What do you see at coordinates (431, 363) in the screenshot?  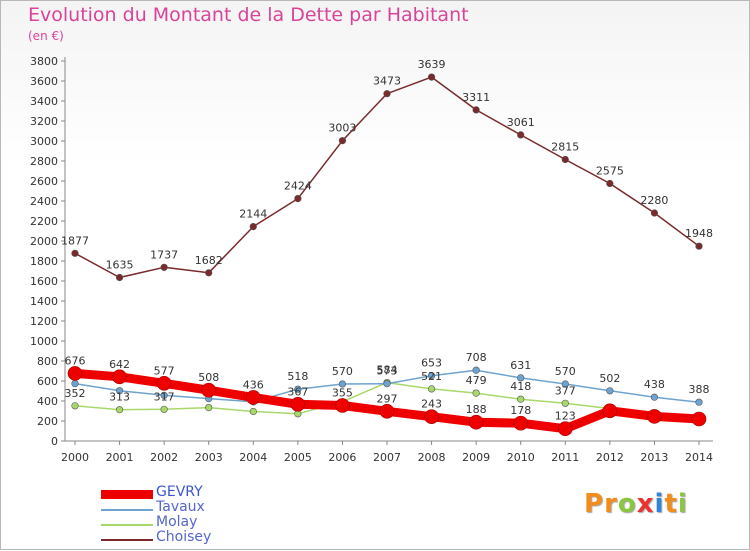 I see `data-label-tavaux: 653` at bounding box center [431, 363].